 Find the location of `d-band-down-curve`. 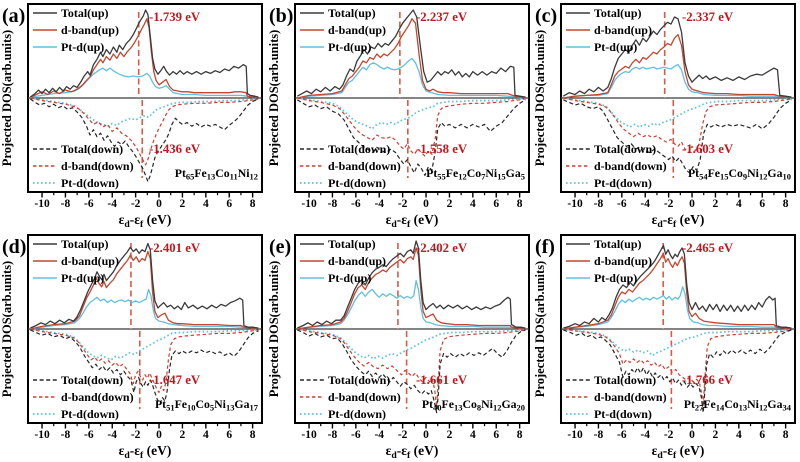

d-band-down-curve is located at coordinates (411, 367).